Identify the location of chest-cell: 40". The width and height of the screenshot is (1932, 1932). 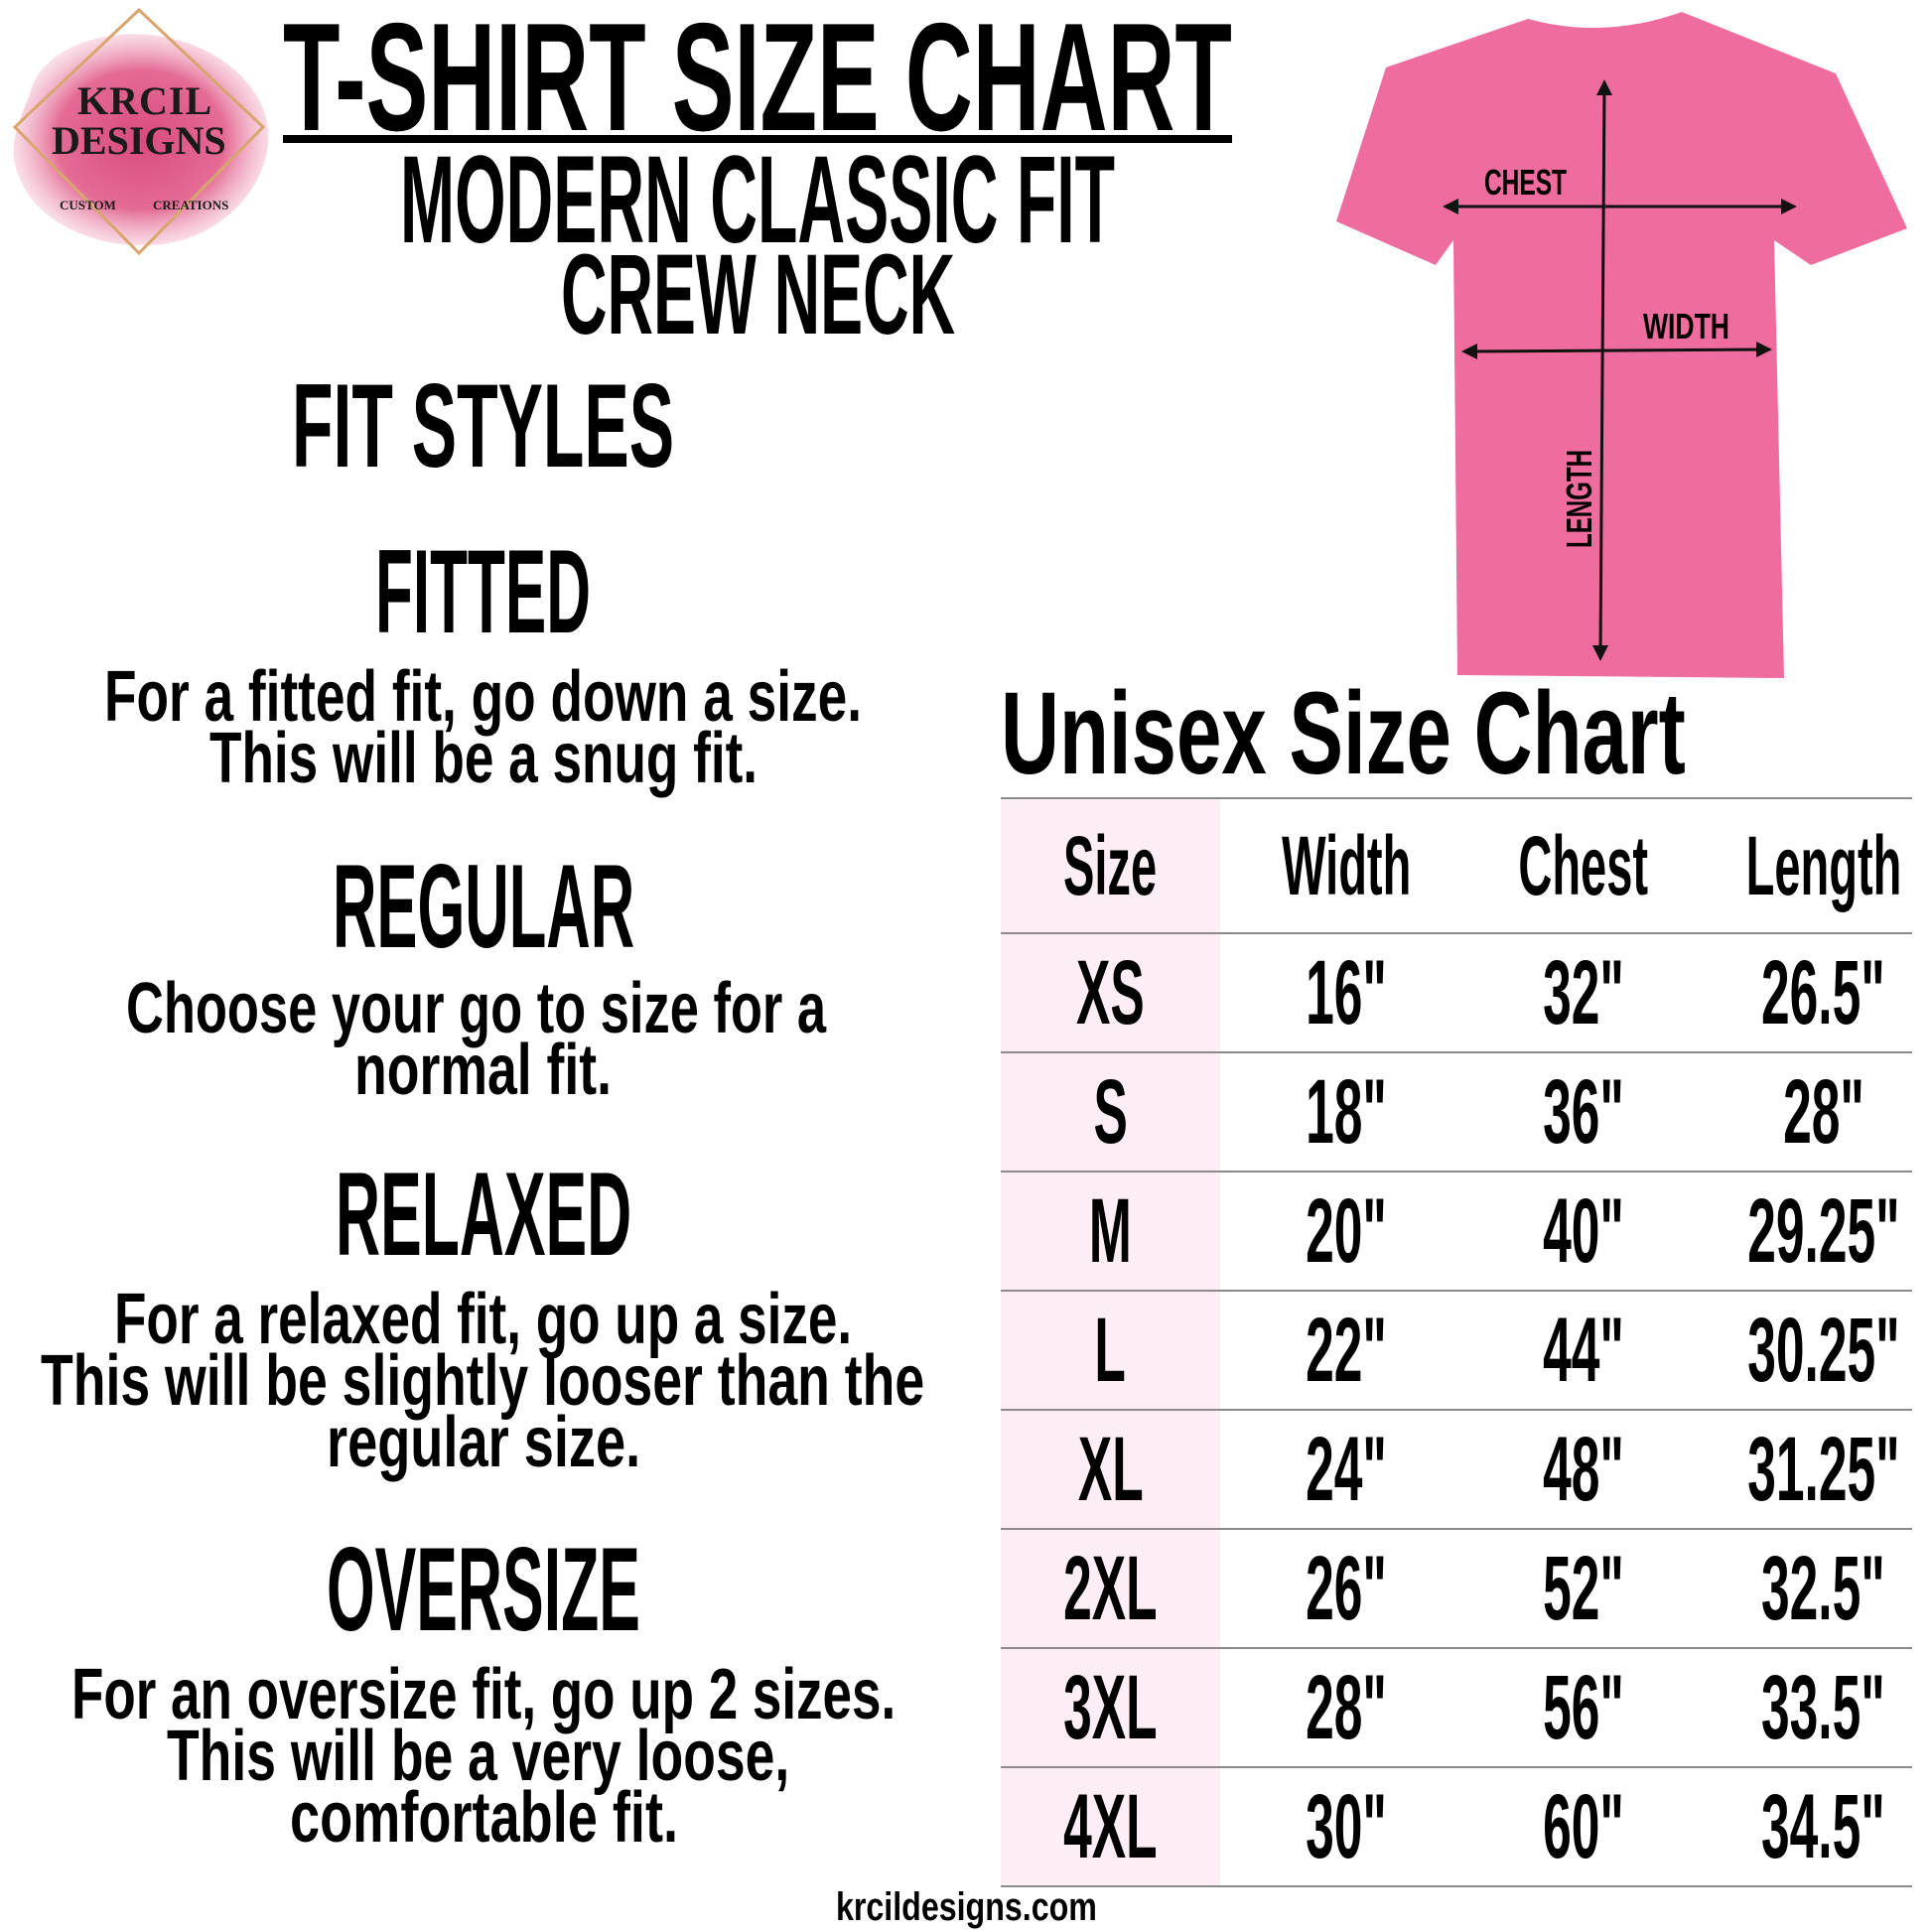
(1584, 1231).